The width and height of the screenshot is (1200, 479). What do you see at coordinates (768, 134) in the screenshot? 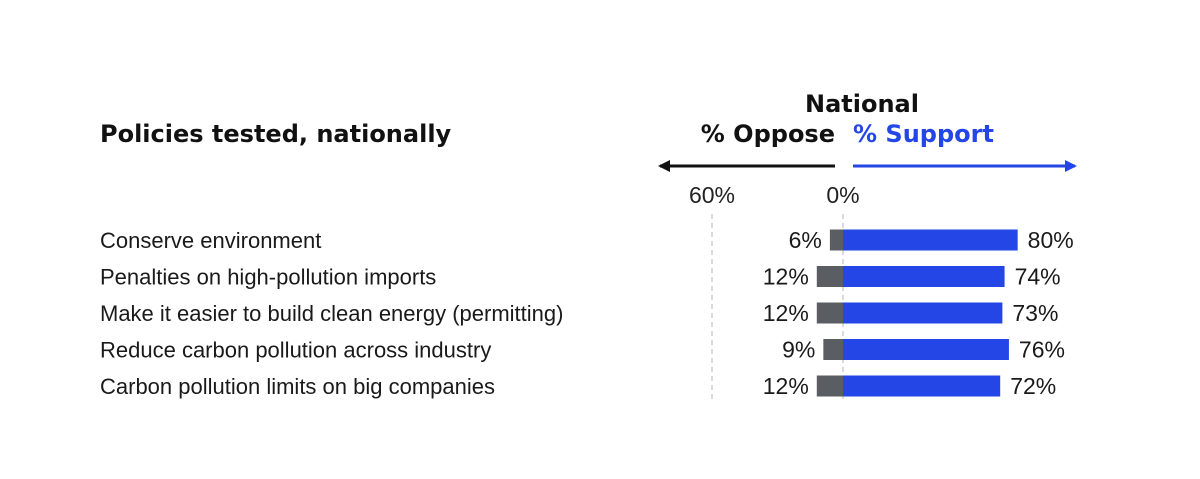
I see `oppose-header: % Oppose` at bounding box center [768, 134].